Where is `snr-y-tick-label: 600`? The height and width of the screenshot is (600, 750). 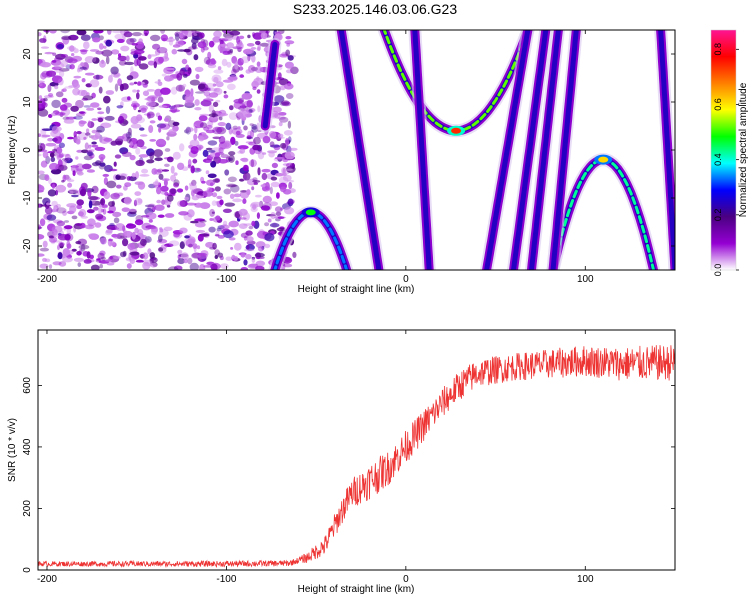 snr-y-tick-label: 600 is located at coordinates (27, 385).